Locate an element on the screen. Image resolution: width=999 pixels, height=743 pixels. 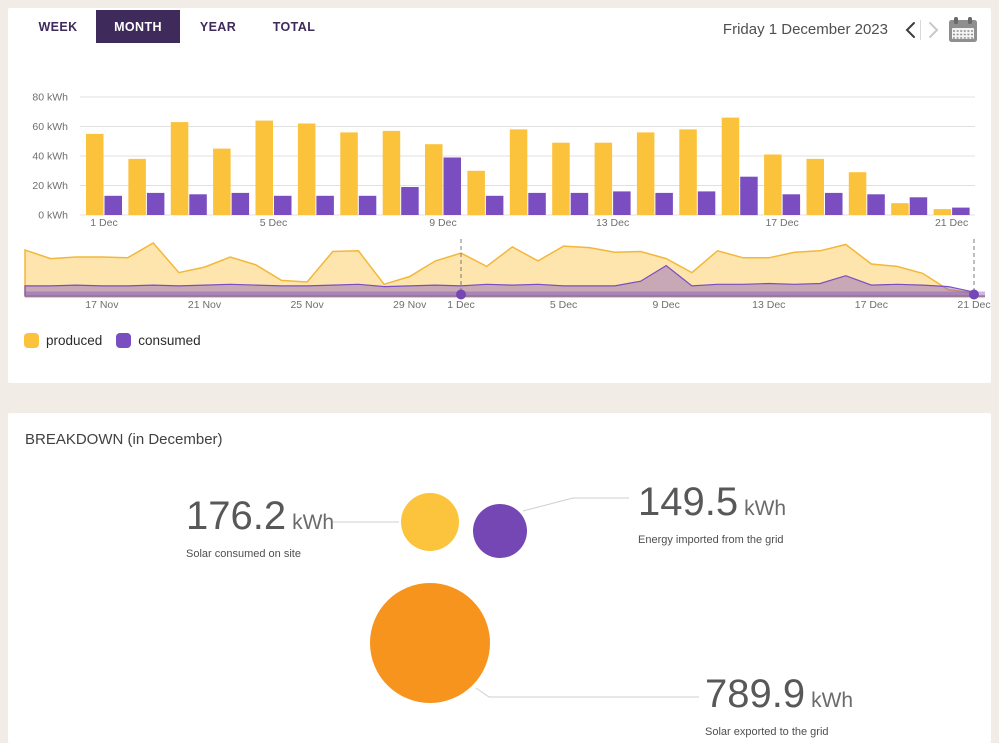
stat-value: 789.9 kWh is located at coordinates (779, 694).